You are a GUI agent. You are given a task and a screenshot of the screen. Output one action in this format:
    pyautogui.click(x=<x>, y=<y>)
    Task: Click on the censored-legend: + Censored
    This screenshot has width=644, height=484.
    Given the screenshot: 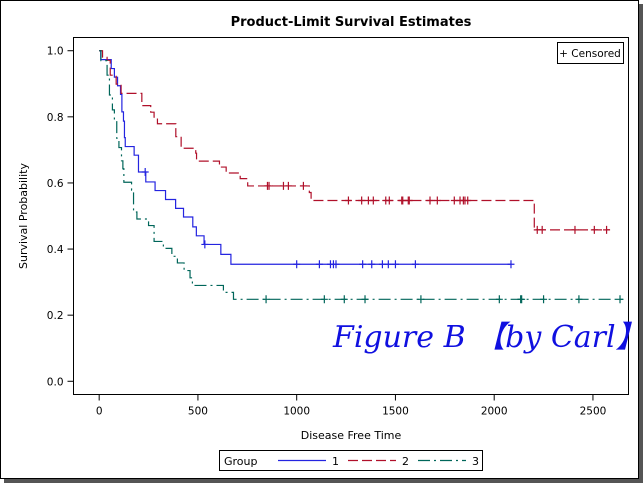 What is the action you would take?
    pyautogui.click(x=590, y=53)
    